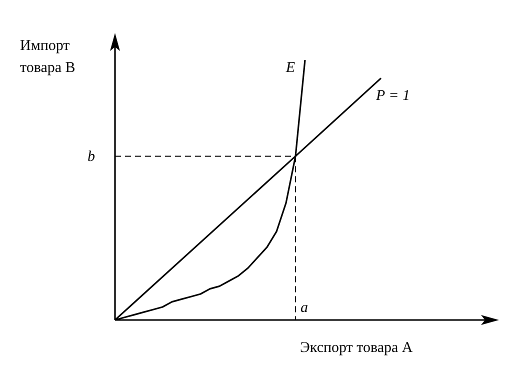 The image size is (507, 366). Describe the element at coordinates (92, 157) in the screenshot. I see `ref-line-label: b` at that location.